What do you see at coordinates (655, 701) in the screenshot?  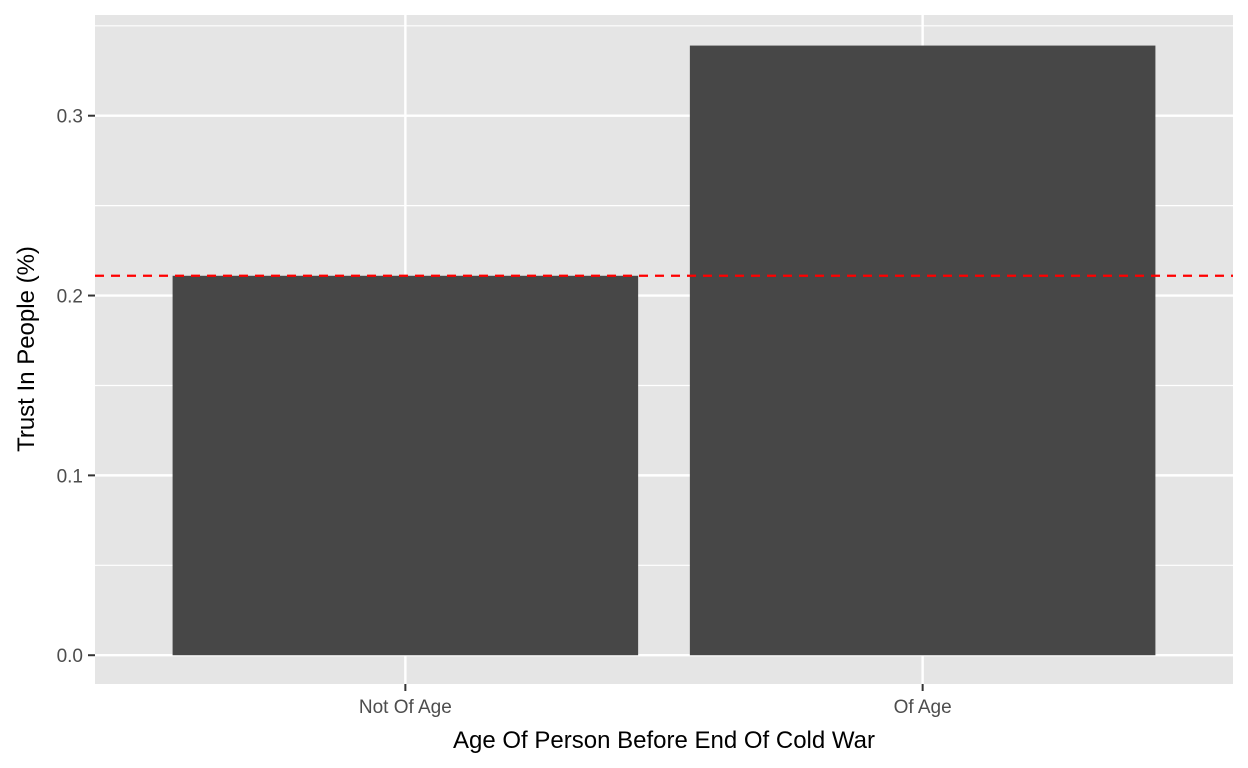 I see `x-axis: Not Of Age Of Age` at bounding box center [655, 701].